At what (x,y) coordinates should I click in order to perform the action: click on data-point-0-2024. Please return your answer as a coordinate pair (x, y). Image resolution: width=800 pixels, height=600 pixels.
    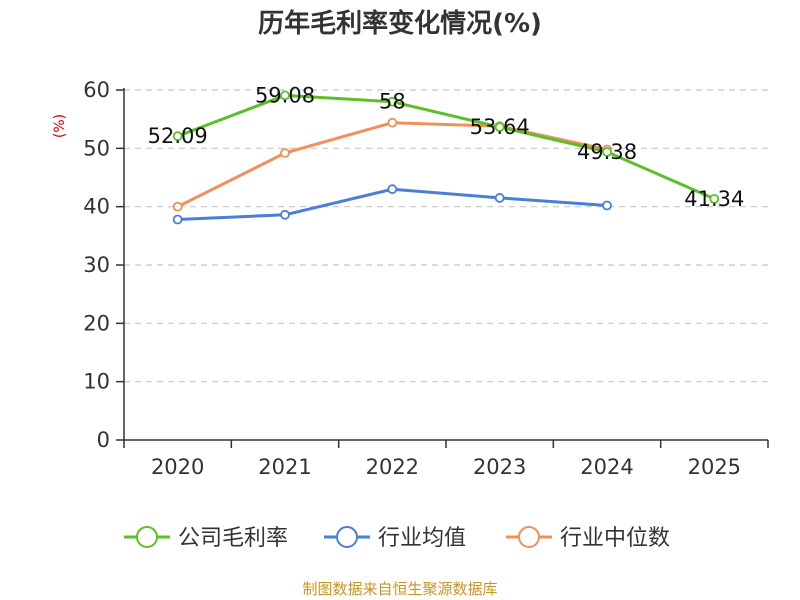
    Looking at the image, I should click on (607, 152).